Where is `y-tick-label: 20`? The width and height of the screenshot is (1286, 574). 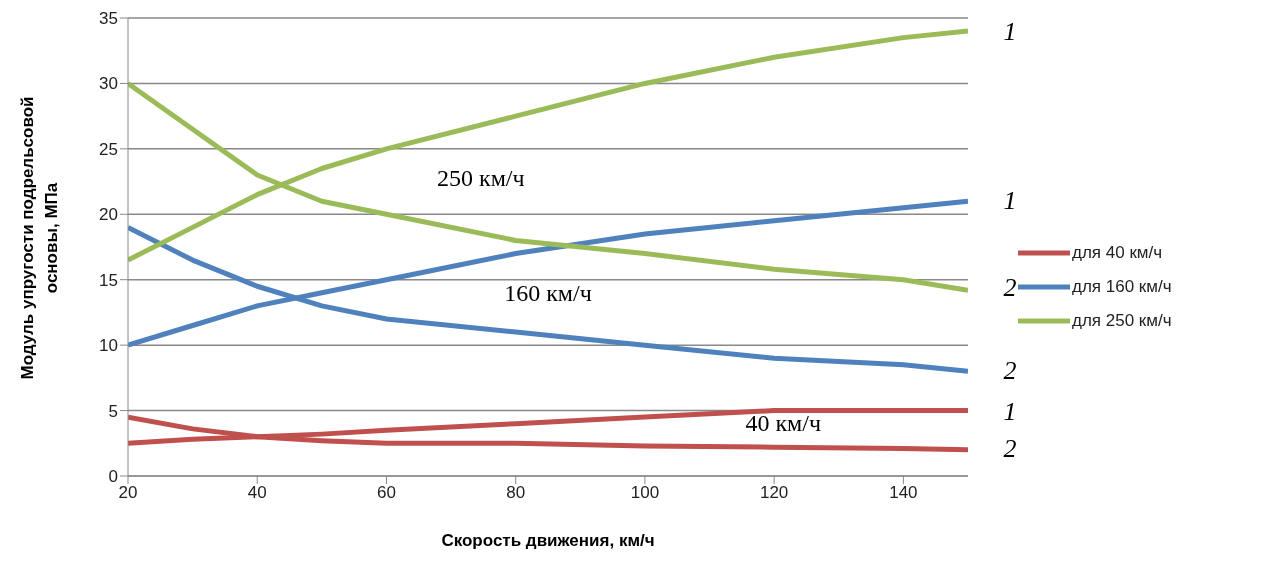 y-tick-label: 20 is located at coordinates (108, 215).